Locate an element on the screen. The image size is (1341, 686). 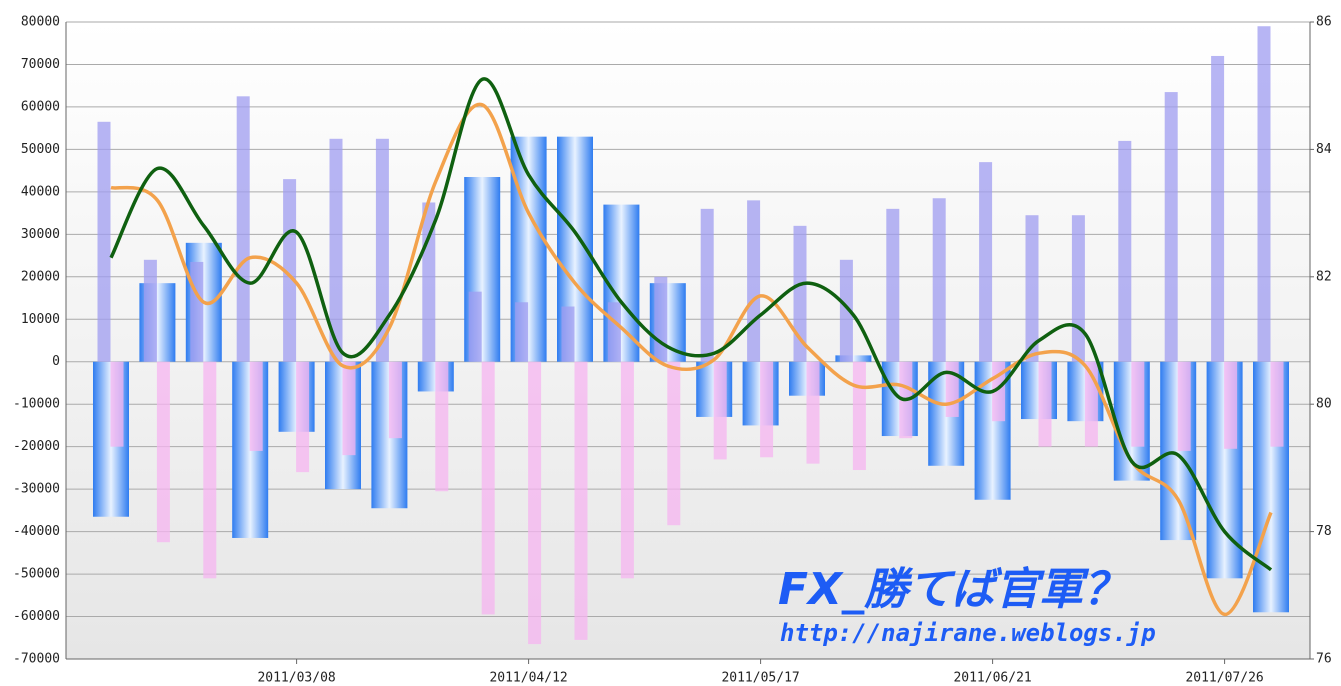
x-tick-label: 2011/06/21 is located at coordinates (992, 678).